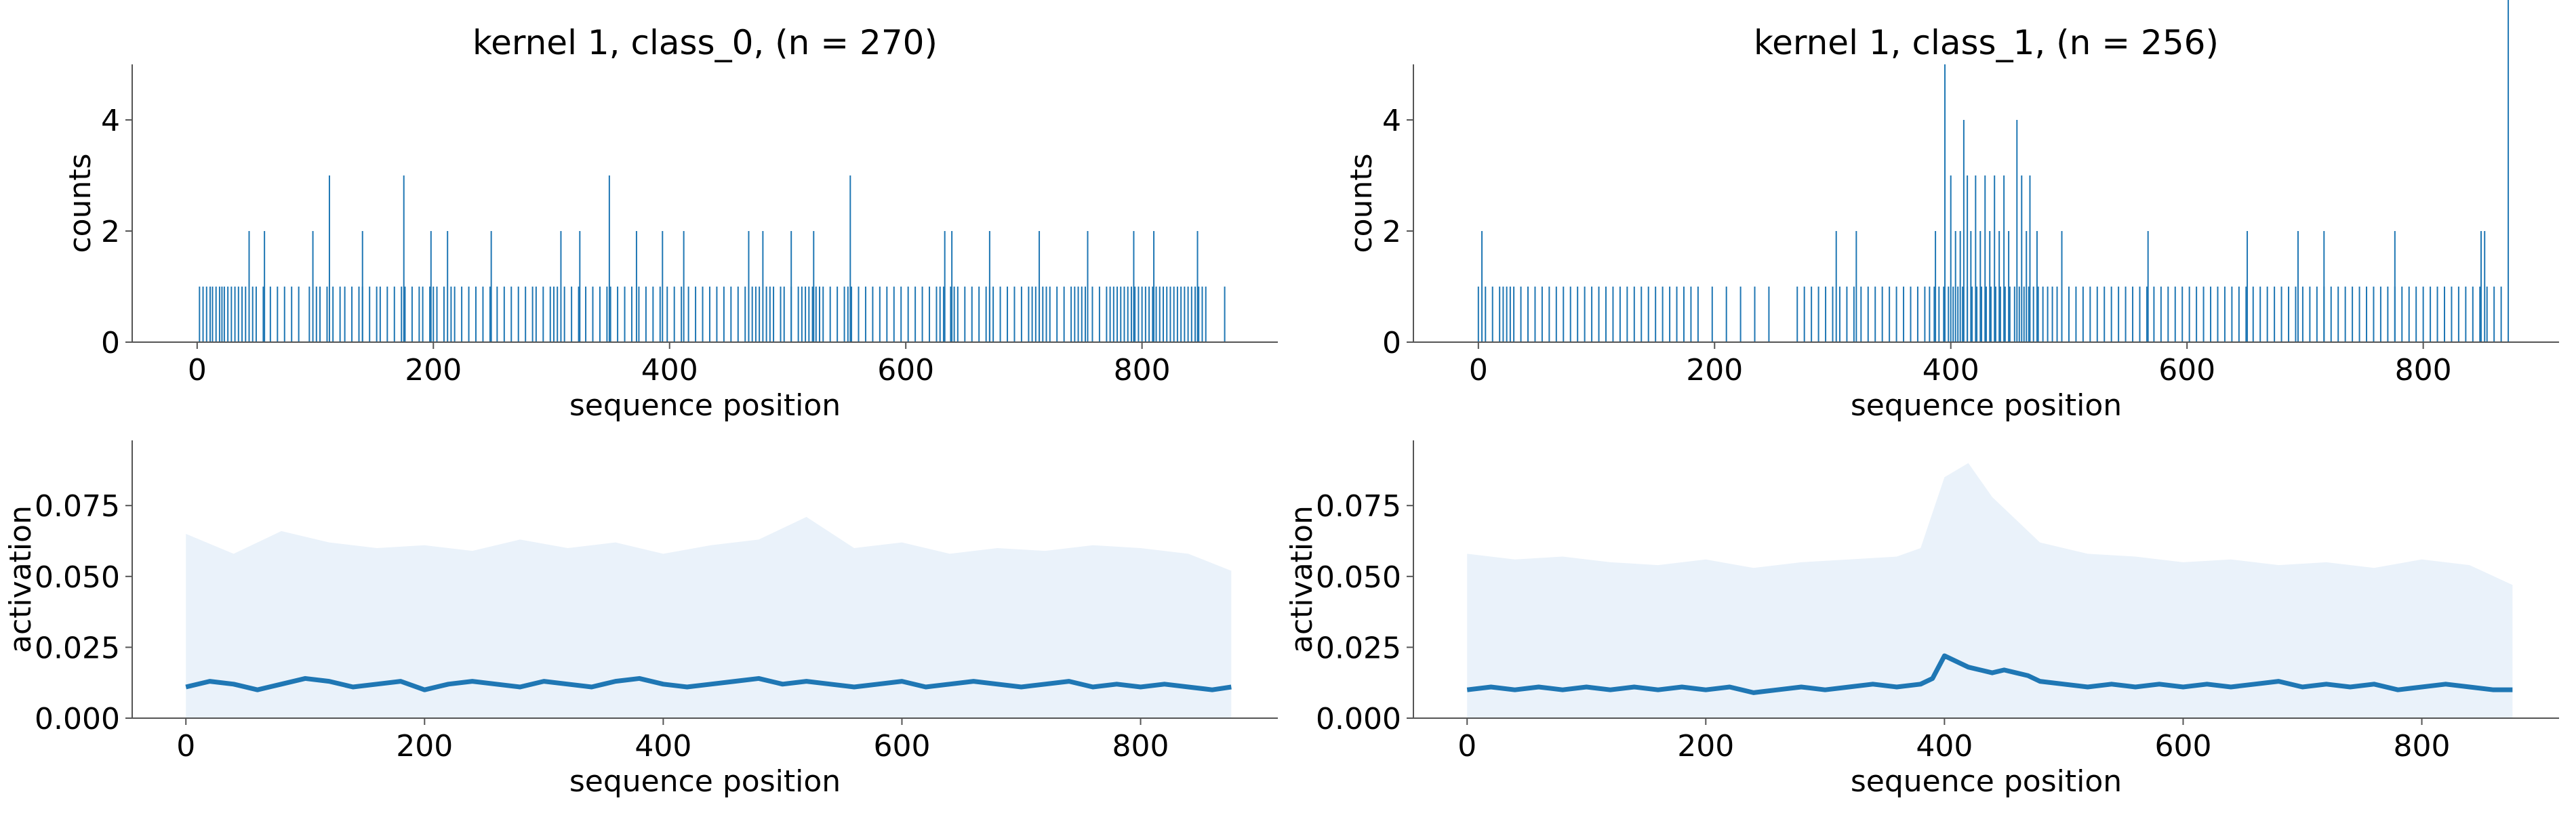 The width and height of the screenshot is (2576, 813). I want to click on bar-group, so click(712, 258).